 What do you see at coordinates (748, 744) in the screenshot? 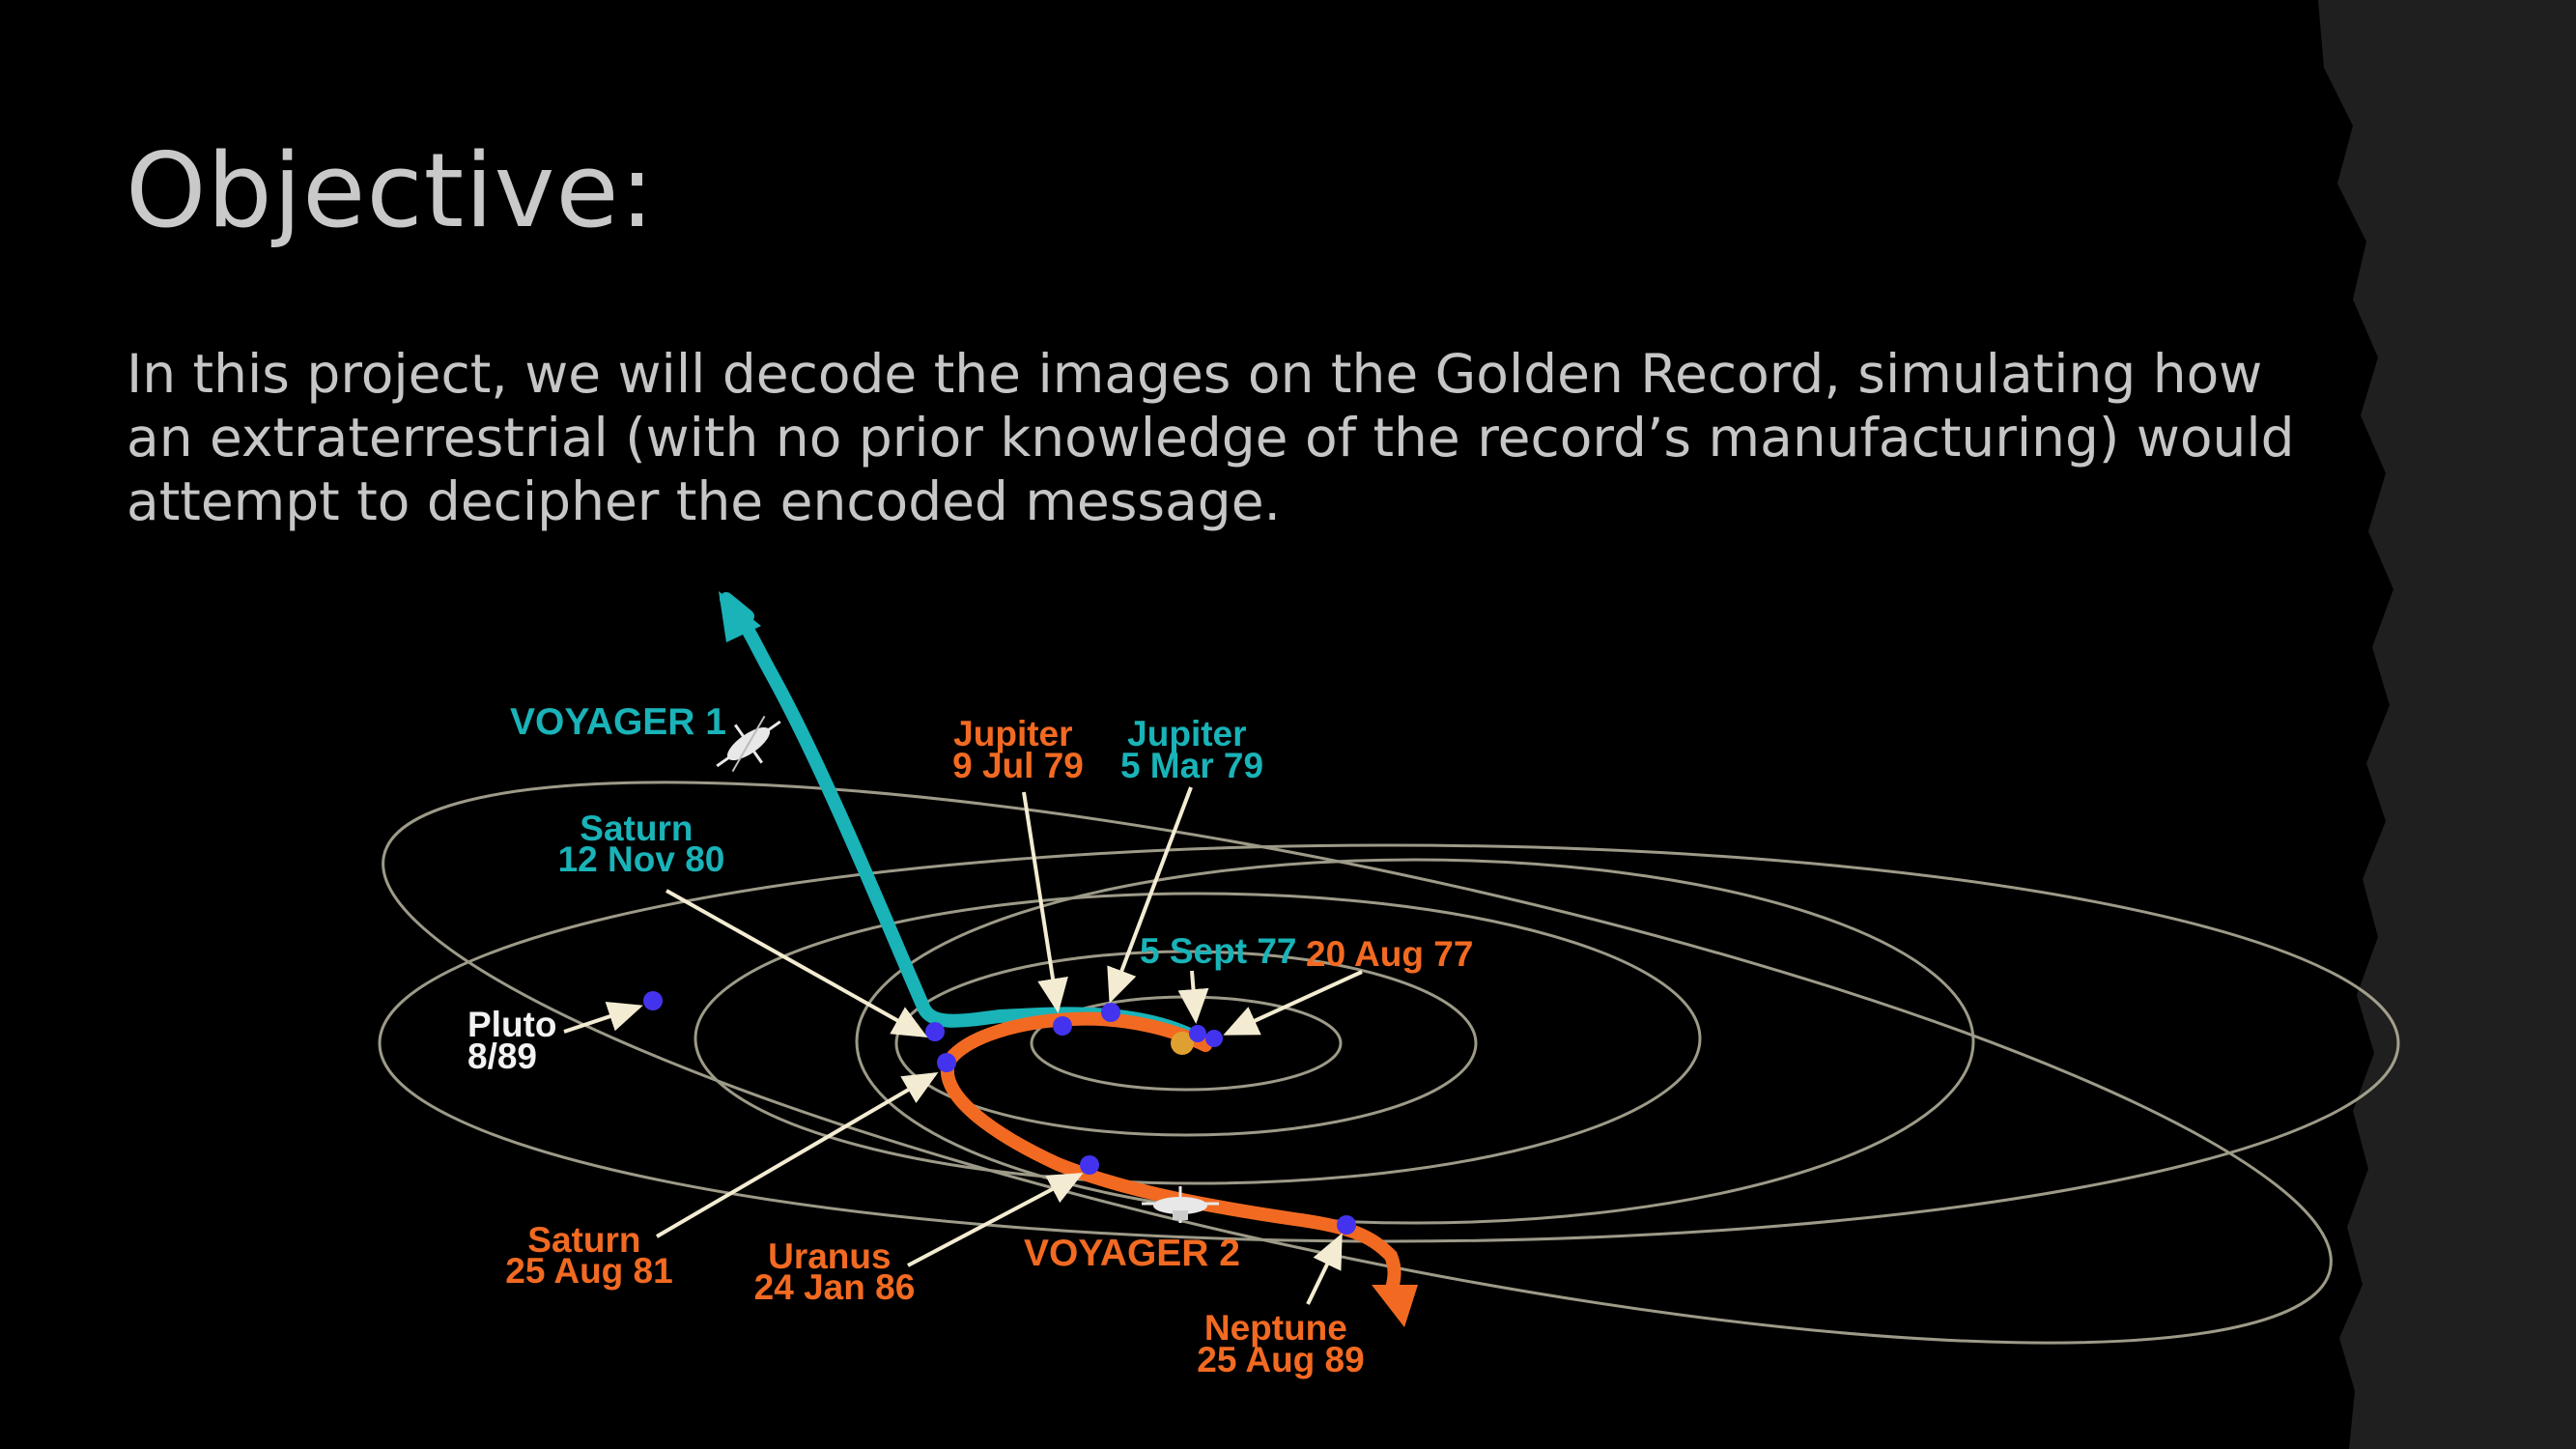
I see `voyager1-spacecraft-icon` at bounding box center [748, 744].